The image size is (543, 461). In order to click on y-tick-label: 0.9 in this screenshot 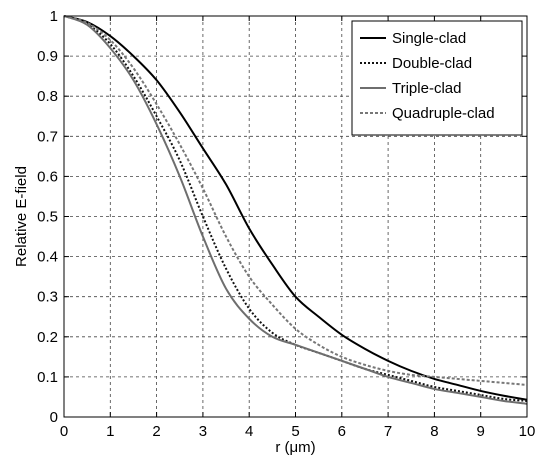, I will do `click(47, 56)`.